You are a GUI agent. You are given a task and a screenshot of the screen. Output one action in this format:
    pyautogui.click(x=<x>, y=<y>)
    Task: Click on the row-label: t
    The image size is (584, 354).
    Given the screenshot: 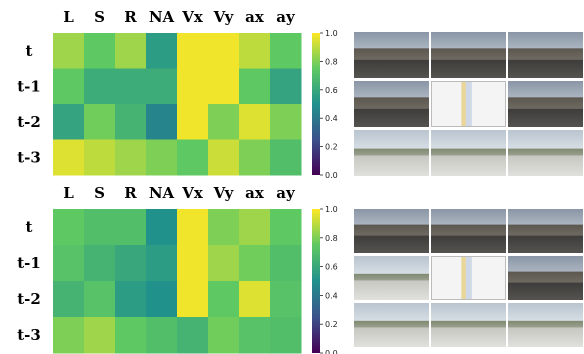 What is the action you would take?
    pyautogui.click(x=29, y=227)
    